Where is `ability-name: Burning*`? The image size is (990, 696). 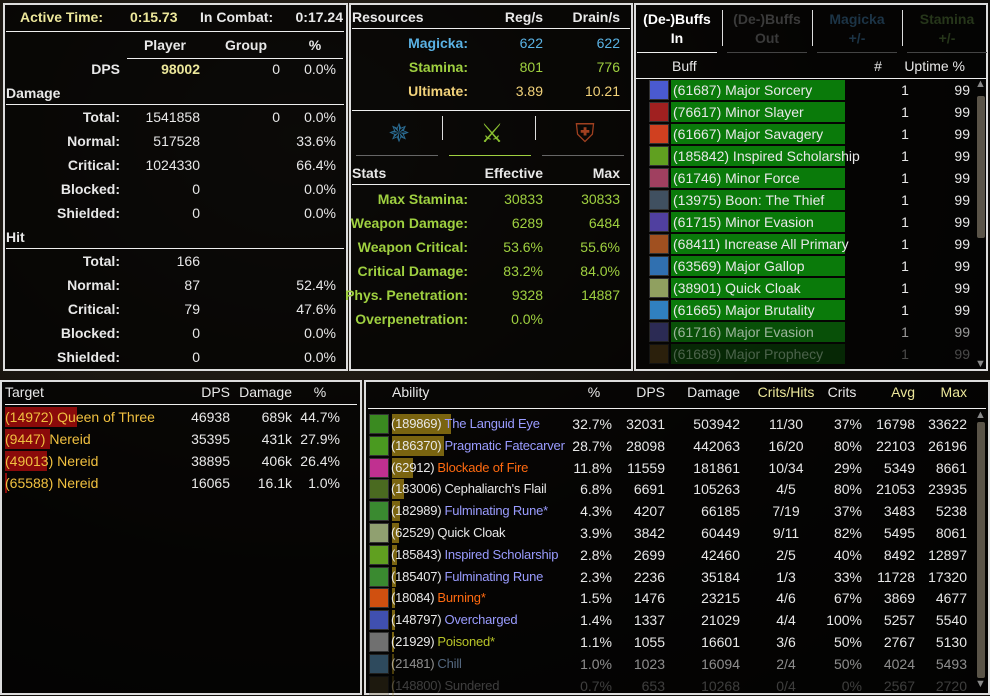 ability-name: Burning* is located at coordinates (461, 598).